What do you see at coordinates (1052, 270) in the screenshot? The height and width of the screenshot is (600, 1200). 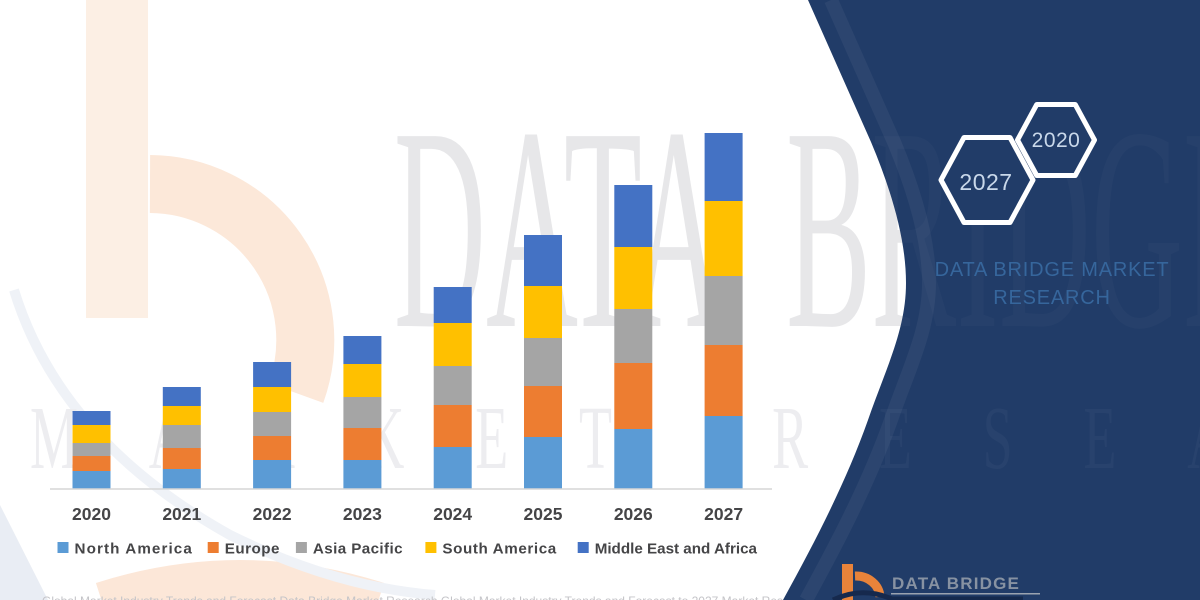 I see `svg-text: DATA BRIDGE MARKET` at bounding box center [1052, 270].